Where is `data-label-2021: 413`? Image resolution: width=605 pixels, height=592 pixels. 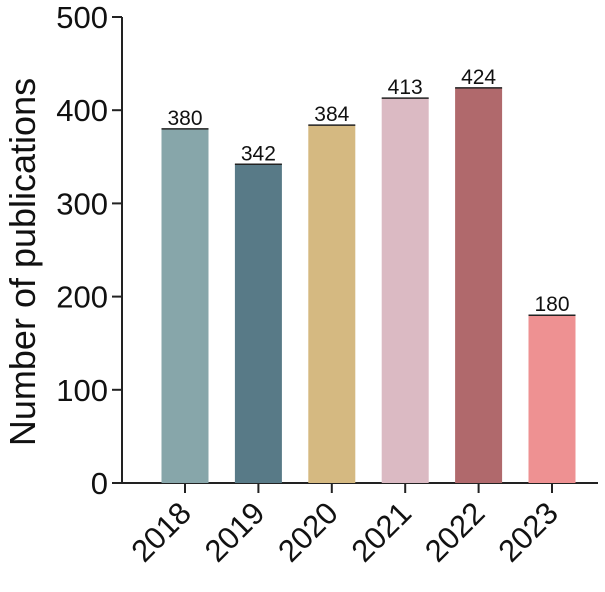 data-label-2021: 413 is located at coordinates (405, 87).